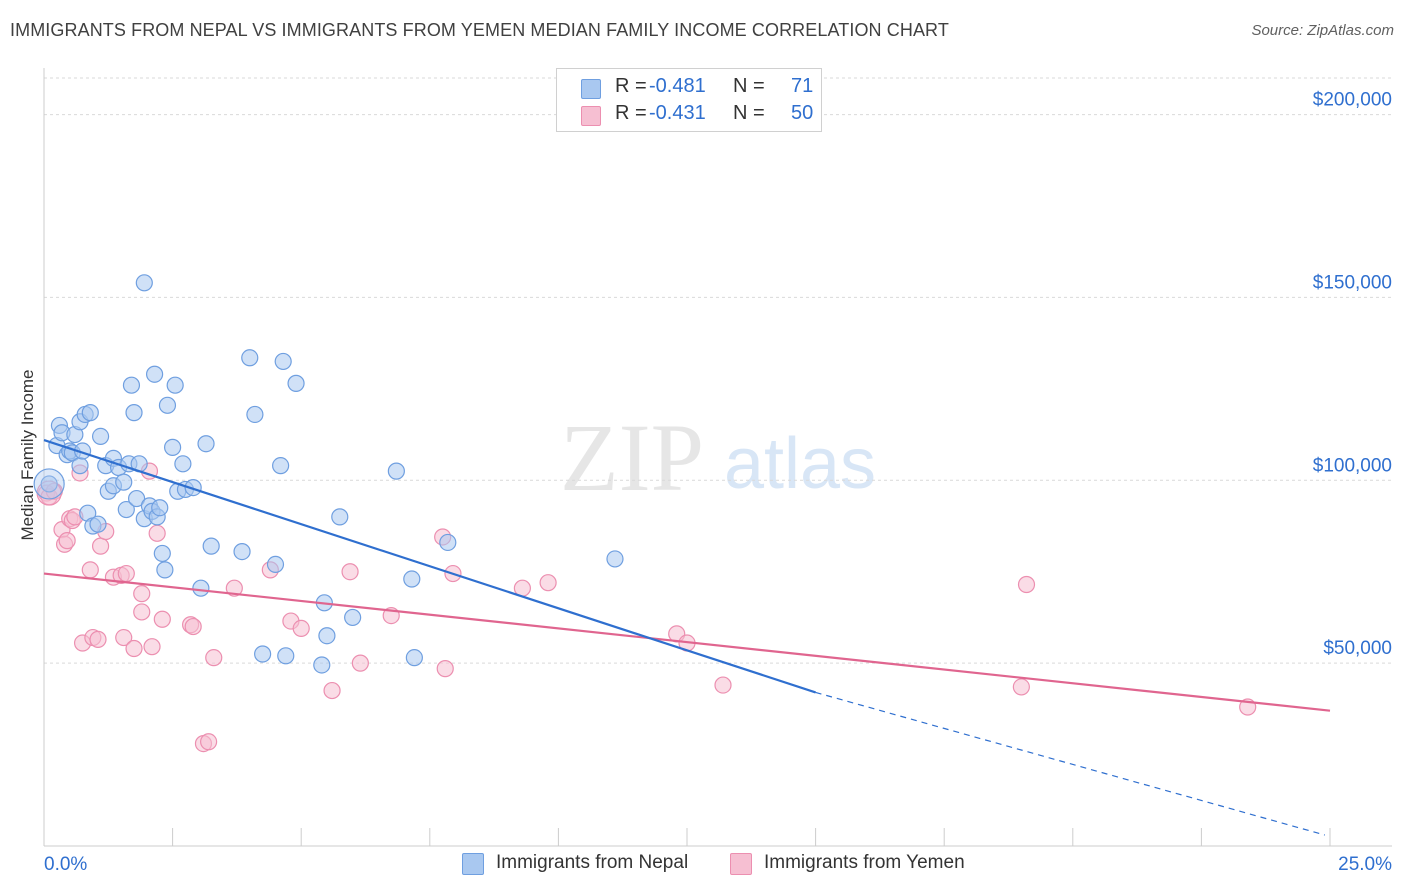  Describe the element at coordinates (1070, 763) in the screenshot. I see `nepal-trend-extension` at that location.